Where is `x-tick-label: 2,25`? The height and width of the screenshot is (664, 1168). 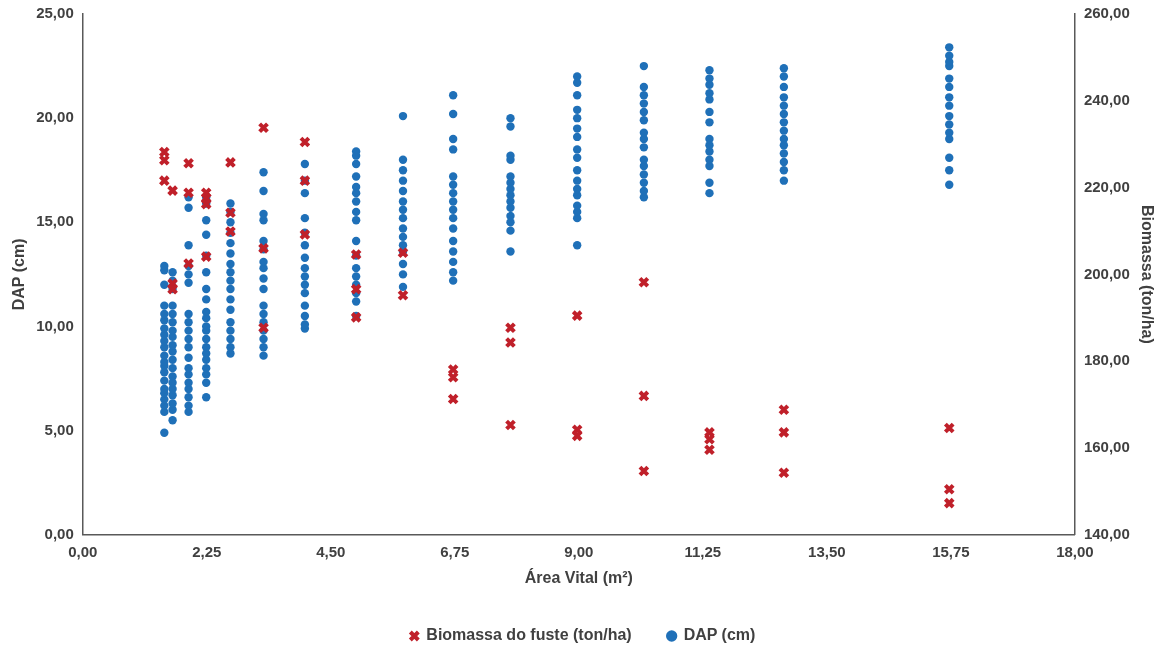
x-tick-label: 2,25 is located at coordinates (207, 551).